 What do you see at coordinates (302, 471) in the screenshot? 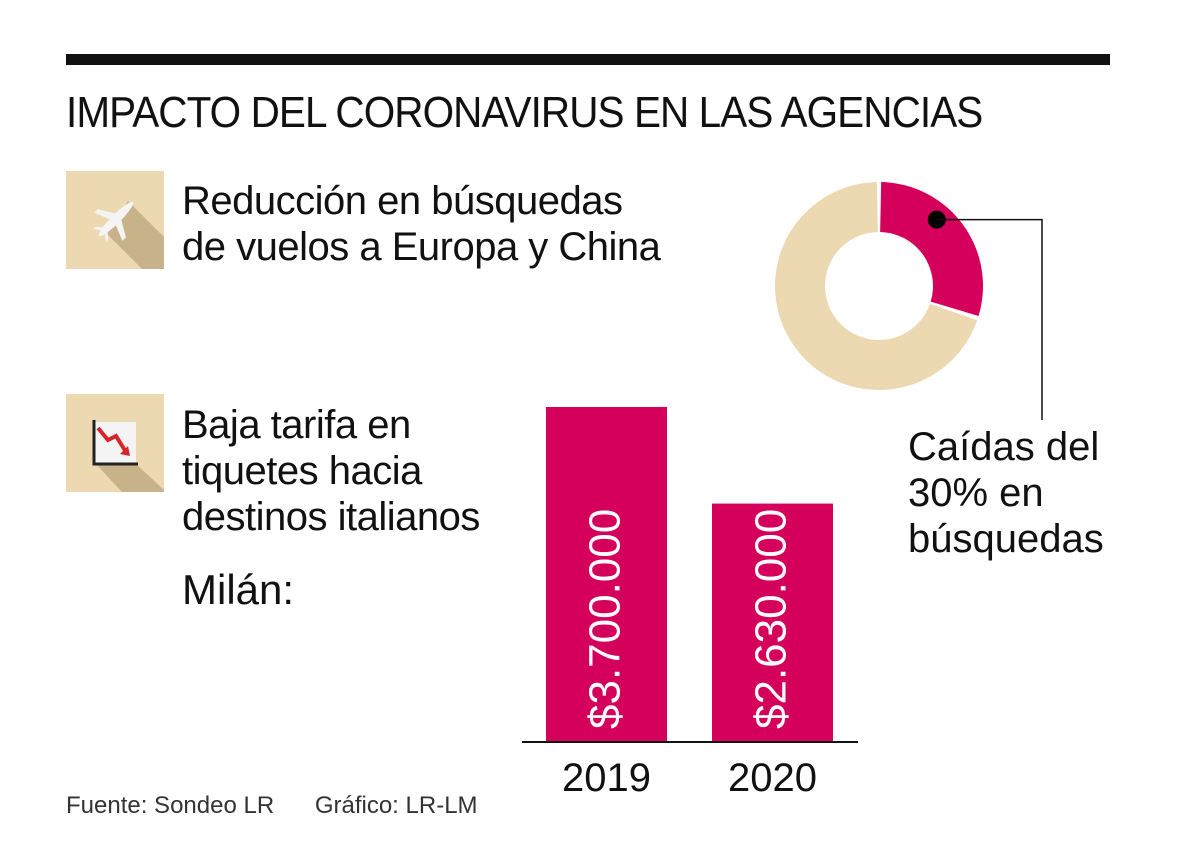
I see `section2-line2: tiquetes hacia` at bounding box center [302, 471].